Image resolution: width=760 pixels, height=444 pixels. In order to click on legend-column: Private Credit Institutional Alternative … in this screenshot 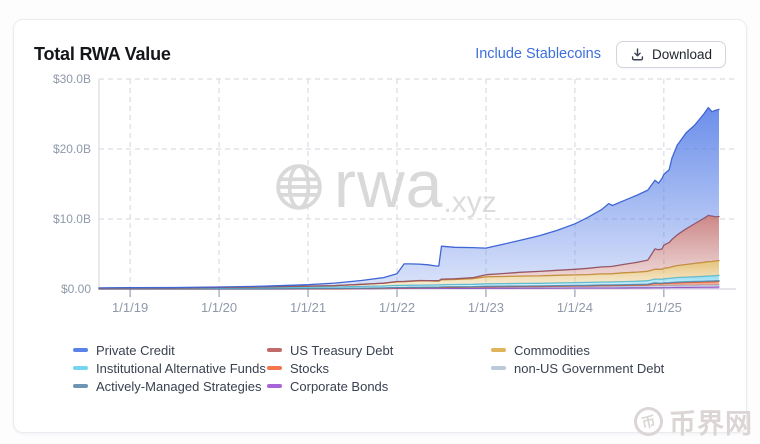, I will do `click(170, 368)`.